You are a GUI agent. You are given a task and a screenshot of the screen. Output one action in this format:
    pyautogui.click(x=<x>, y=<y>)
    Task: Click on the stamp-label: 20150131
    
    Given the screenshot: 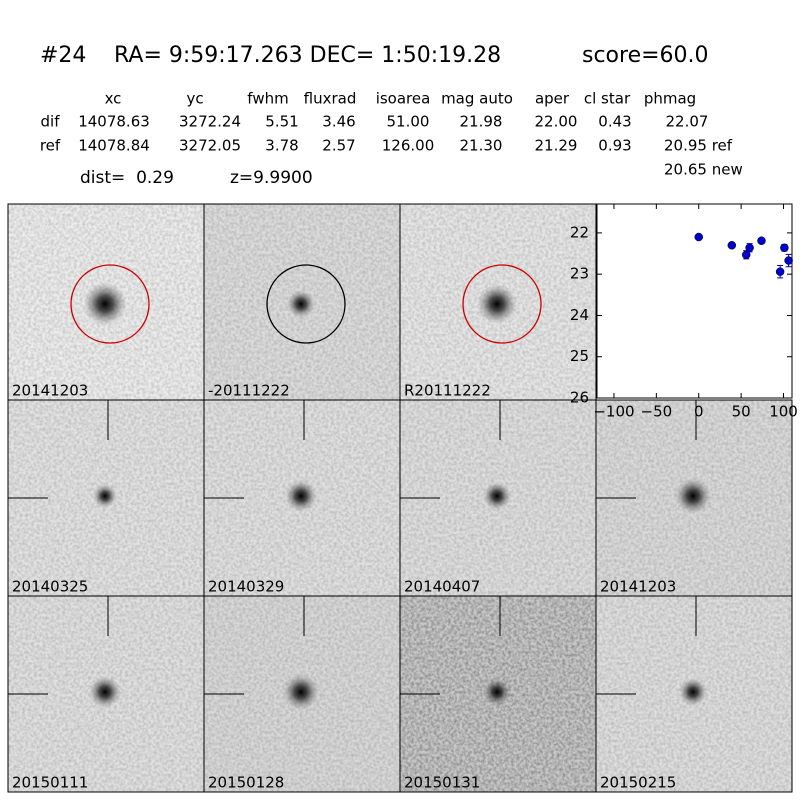 What is the action you would take?
    pyautogui.click(x=442, y=783)
    